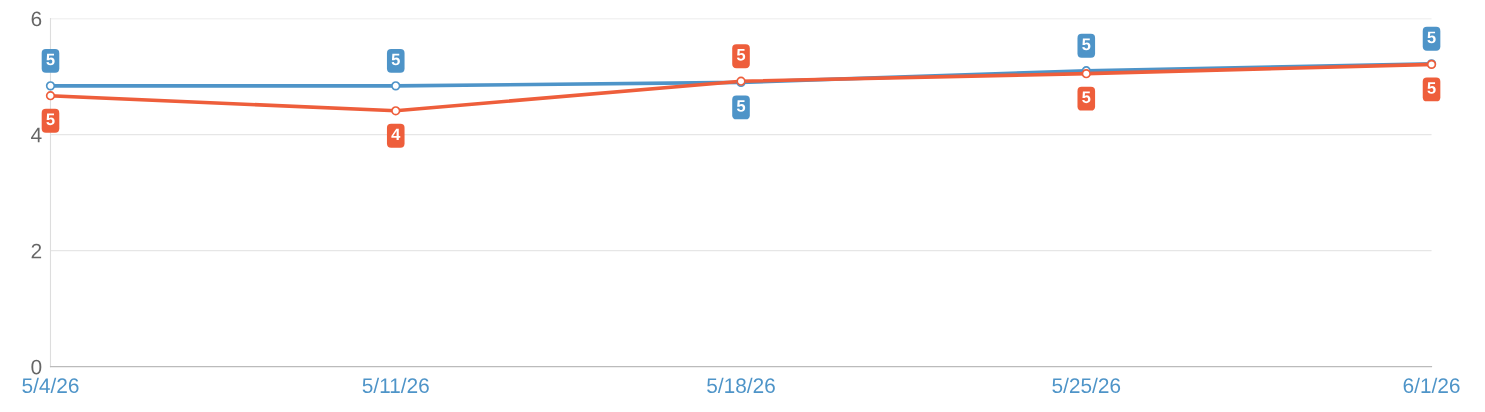 This screenshot has width=1485, height=412. Describe the element at coordinates (36, 367) in the screenshot. I see `y-tick-label: 0` at that location.